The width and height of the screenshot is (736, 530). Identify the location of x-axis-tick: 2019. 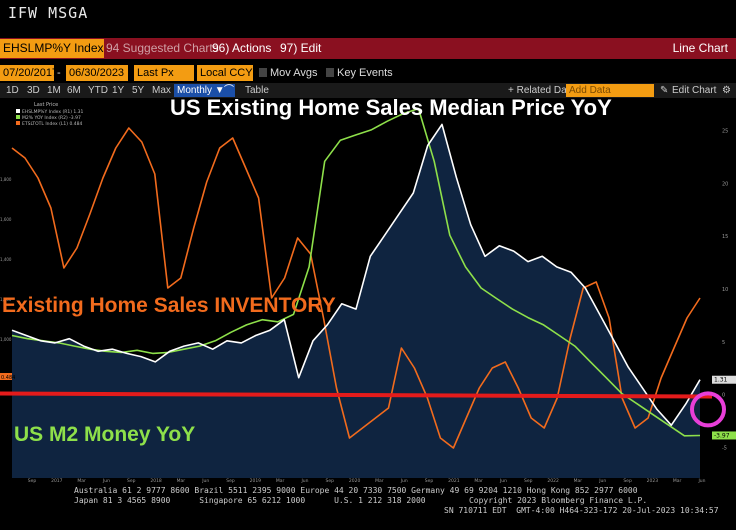
(256, 480).